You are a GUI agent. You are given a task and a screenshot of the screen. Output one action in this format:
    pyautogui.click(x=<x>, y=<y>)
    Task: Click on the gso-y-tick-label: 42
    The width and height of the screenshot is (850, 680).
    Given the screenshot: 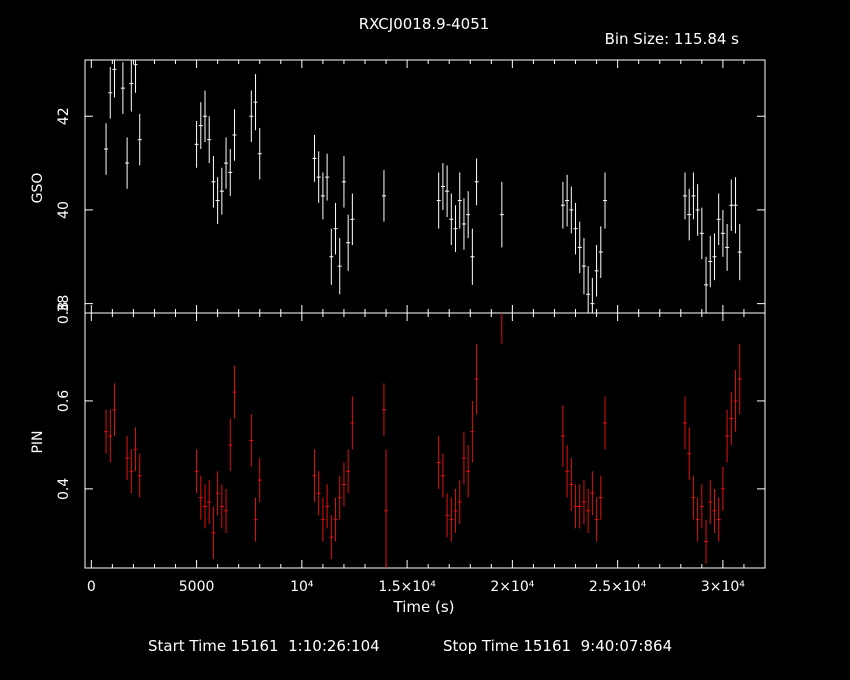 What is the action you would take?
    pyautogui.click(x=64, y=116)
    